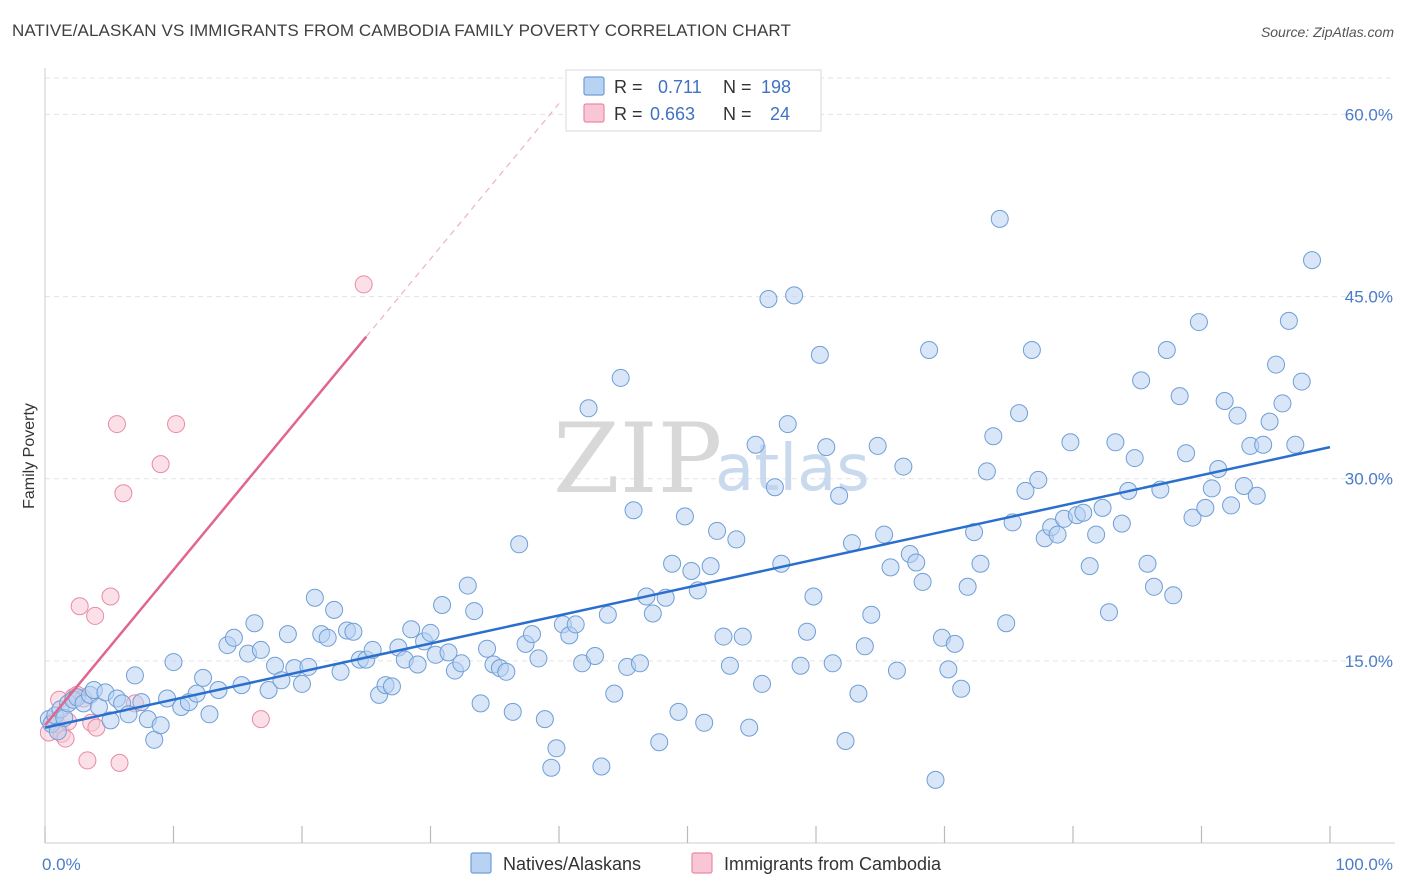  I want to click on legend-n-value-1: 198, so click(776, 87).